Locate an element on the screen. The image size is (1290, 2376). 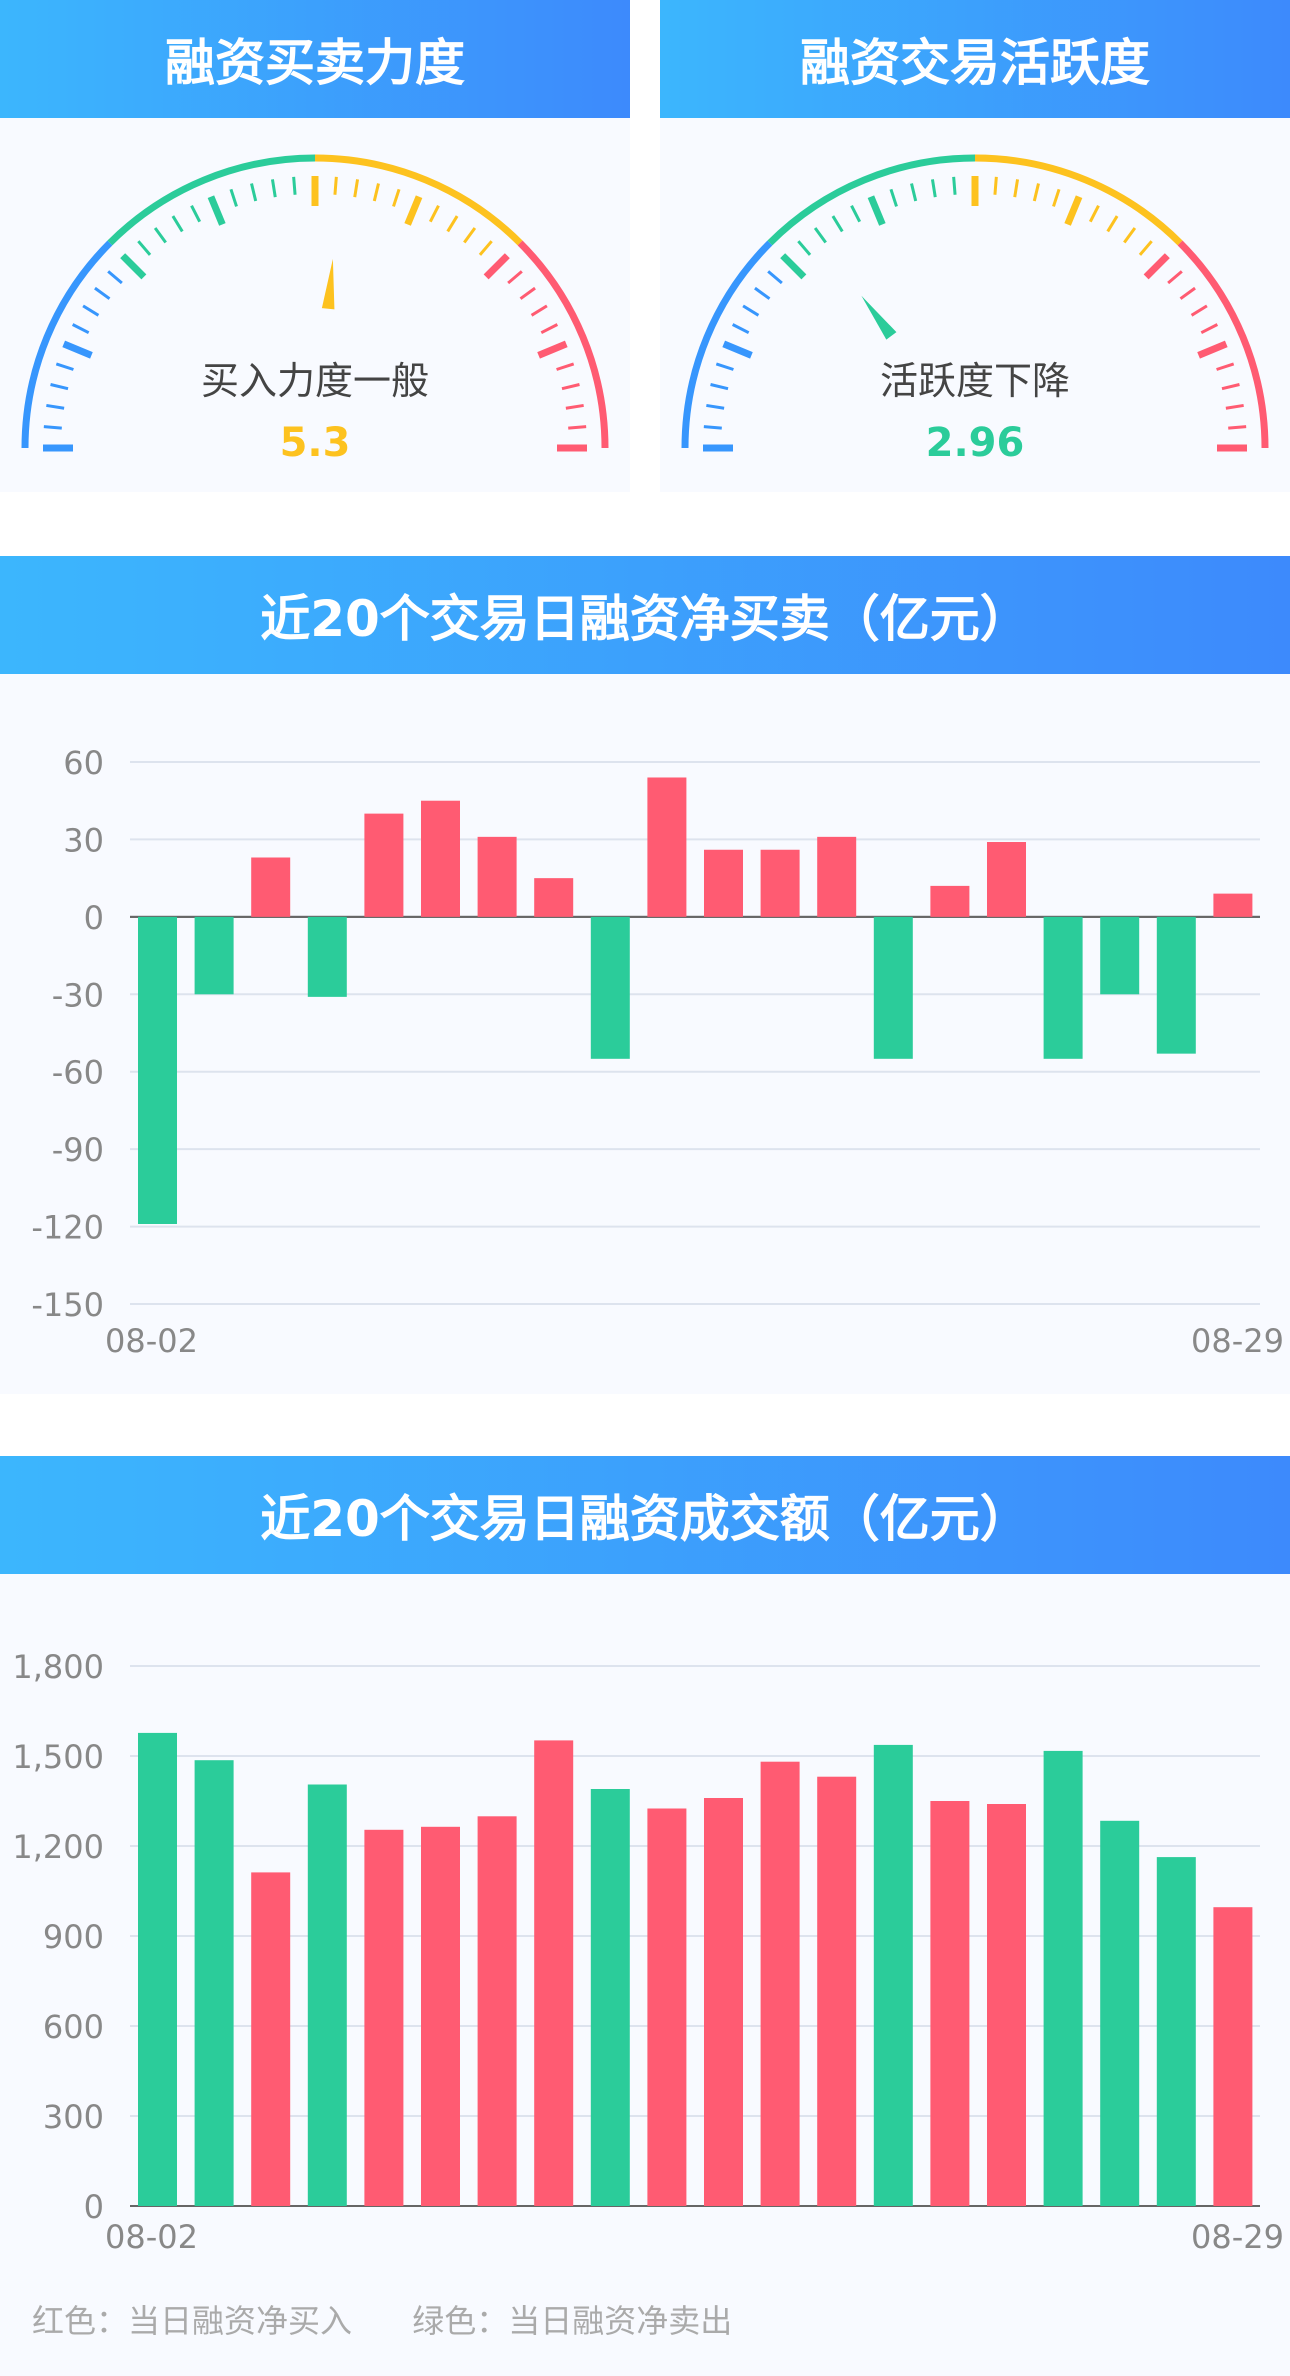
gauge-needle is located at coordinates (879, 317).